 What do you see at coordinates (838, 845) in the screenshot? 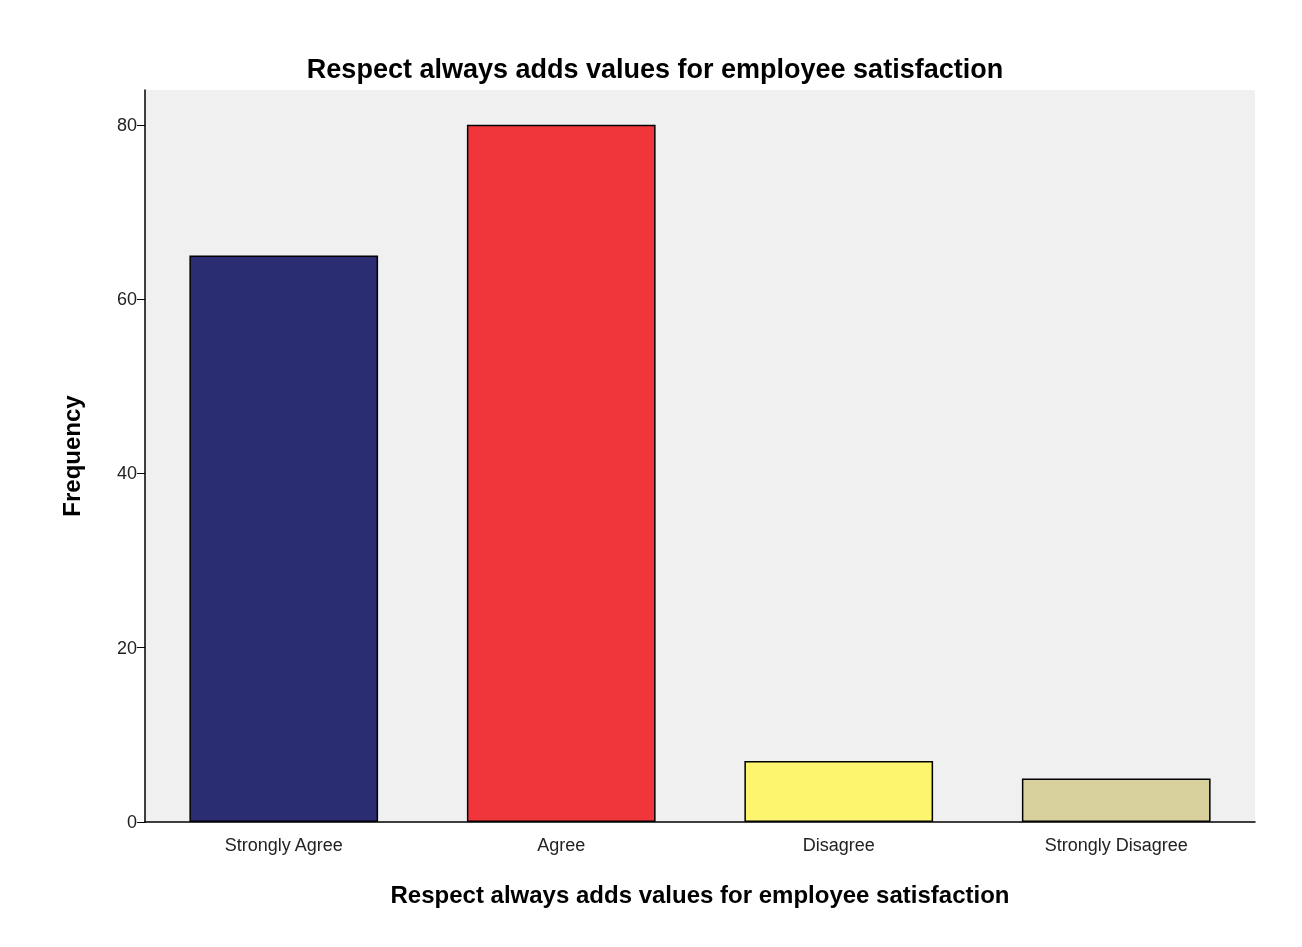
I see `x-tick-label: Disagree` at bounding box center [838, 845].